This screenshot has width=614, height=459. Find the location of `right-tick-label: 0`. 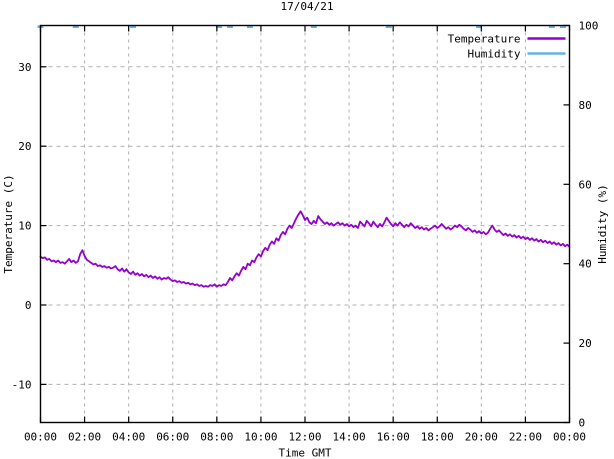

right-tick-label: 0 is located at coordinates (582, 423).